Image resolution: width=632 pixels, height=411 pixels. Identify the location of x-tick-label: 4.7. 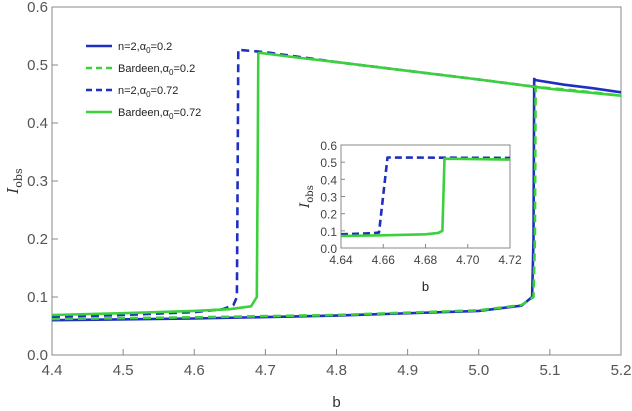
(265, 370).